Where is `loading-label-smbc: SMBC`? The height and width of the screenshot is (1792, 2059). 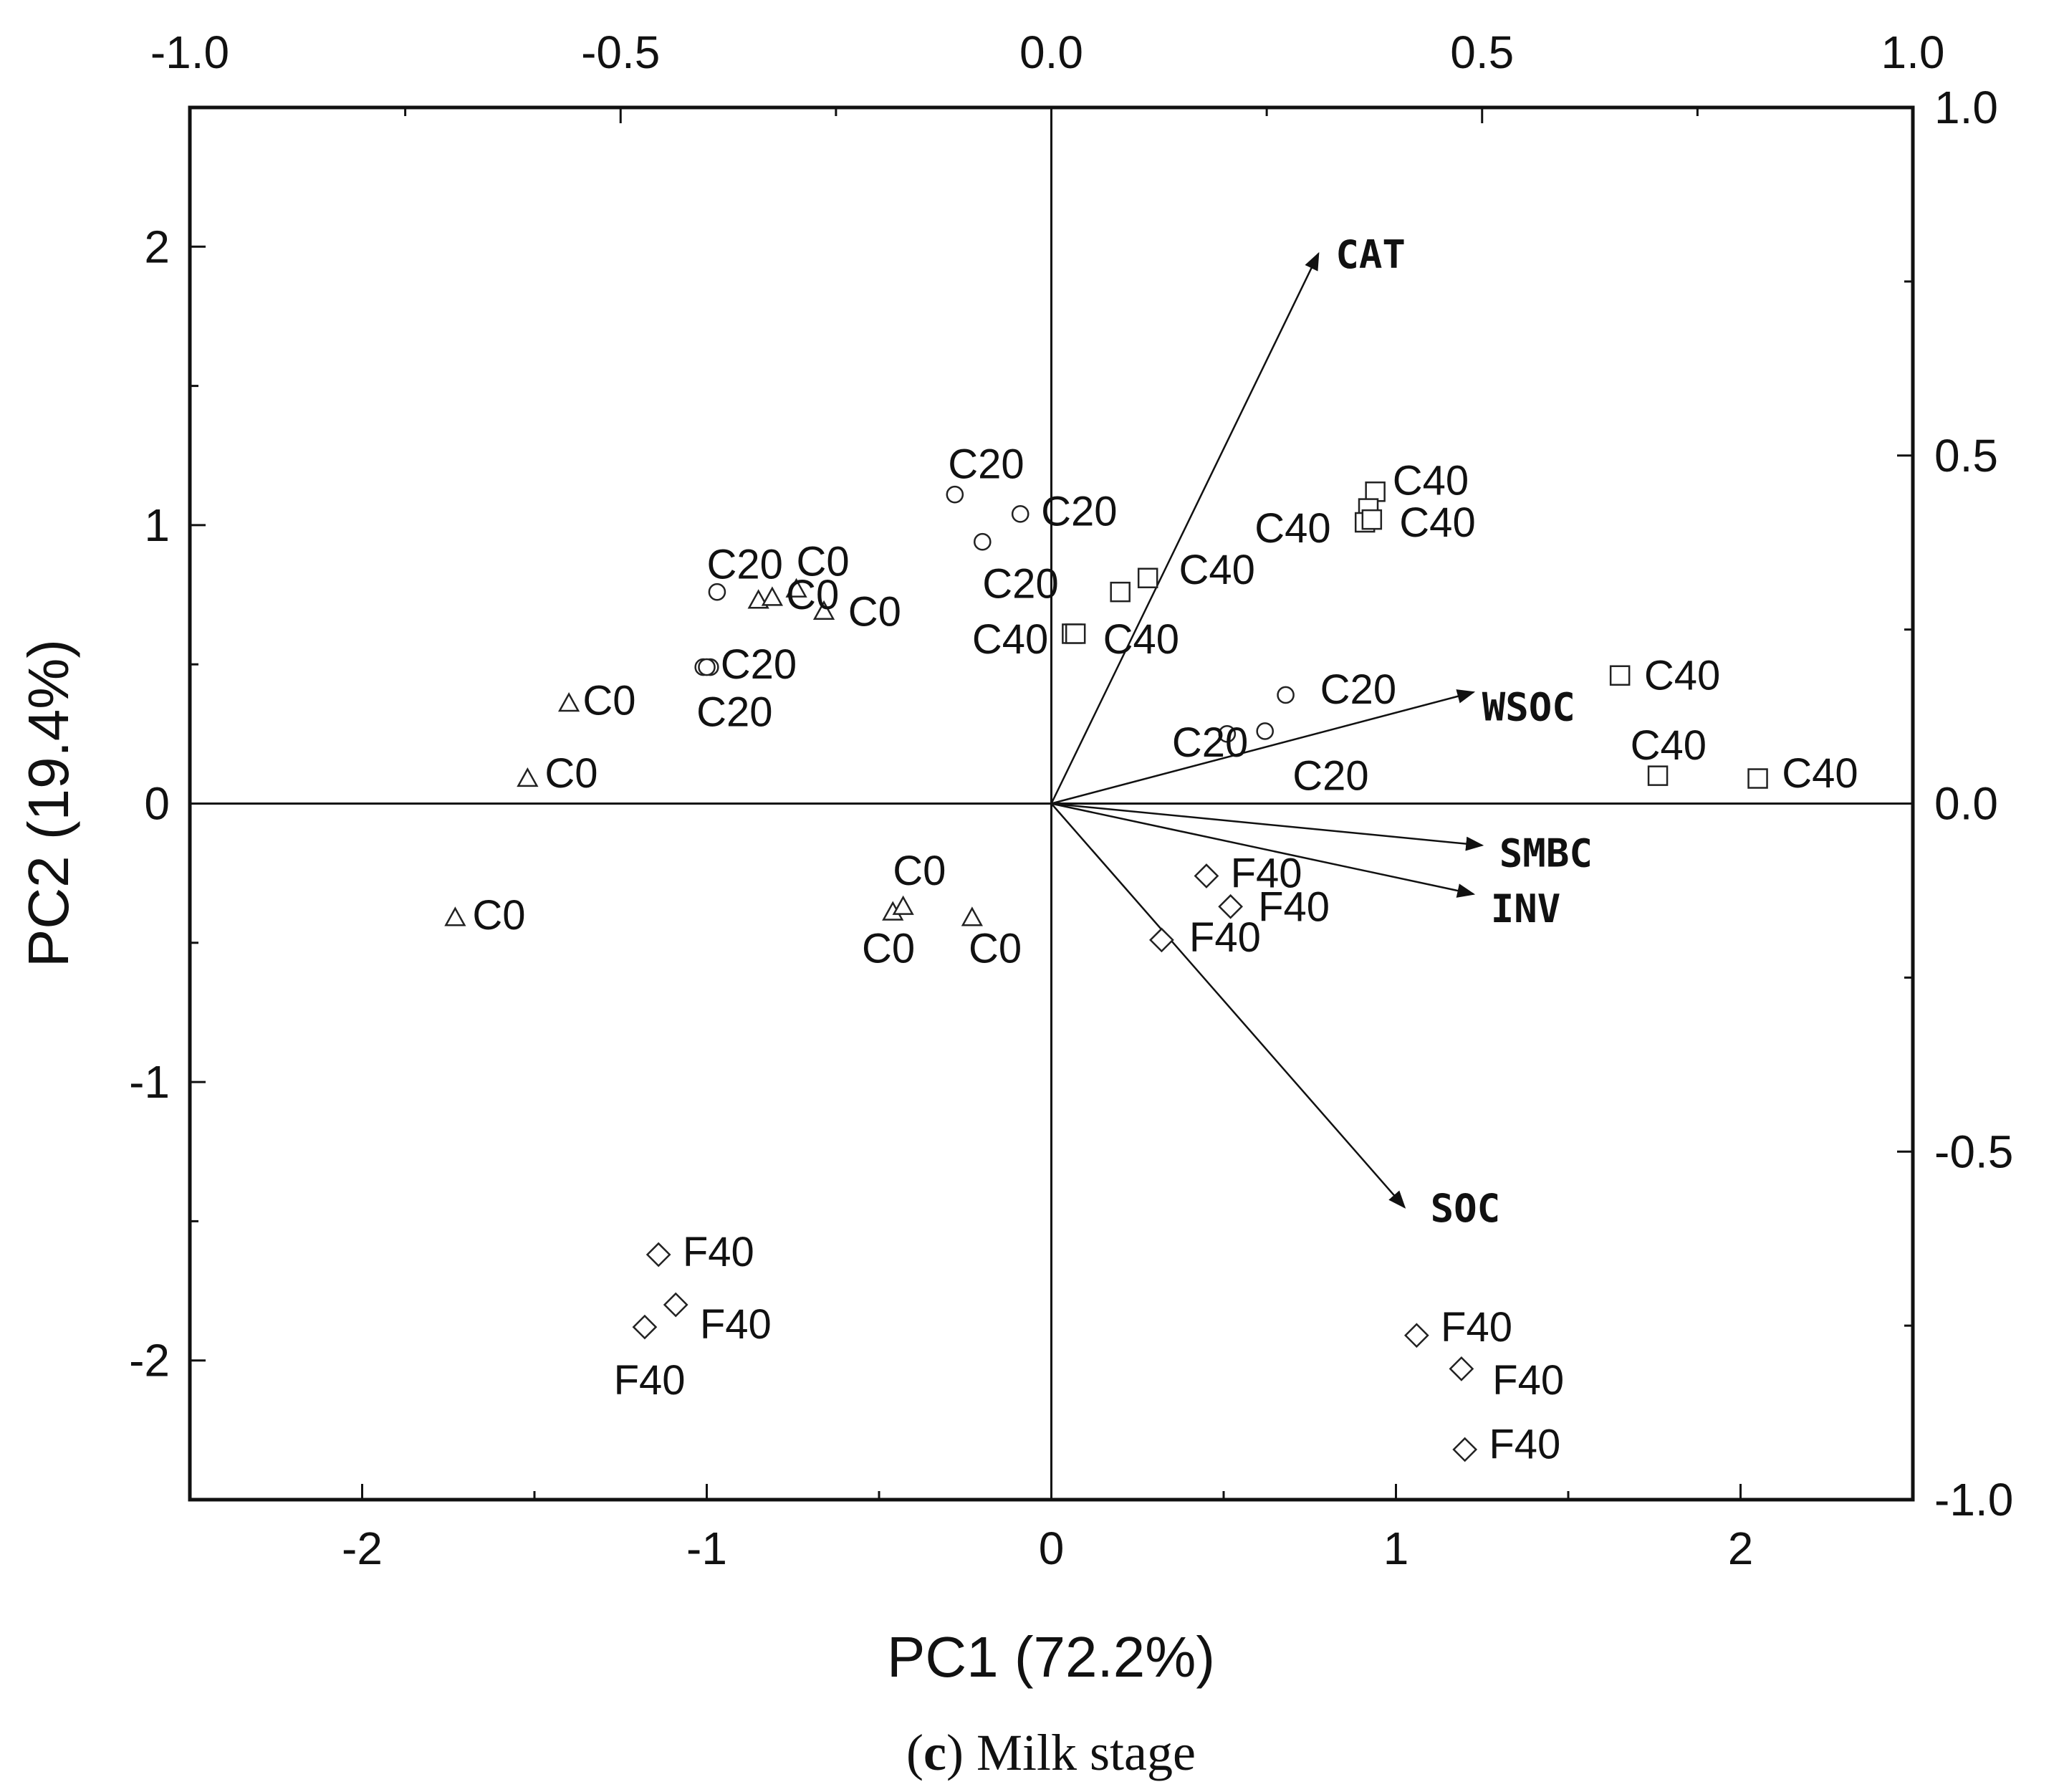
loading-label-smbc: SMBC is located at coordinates (1546, 853).